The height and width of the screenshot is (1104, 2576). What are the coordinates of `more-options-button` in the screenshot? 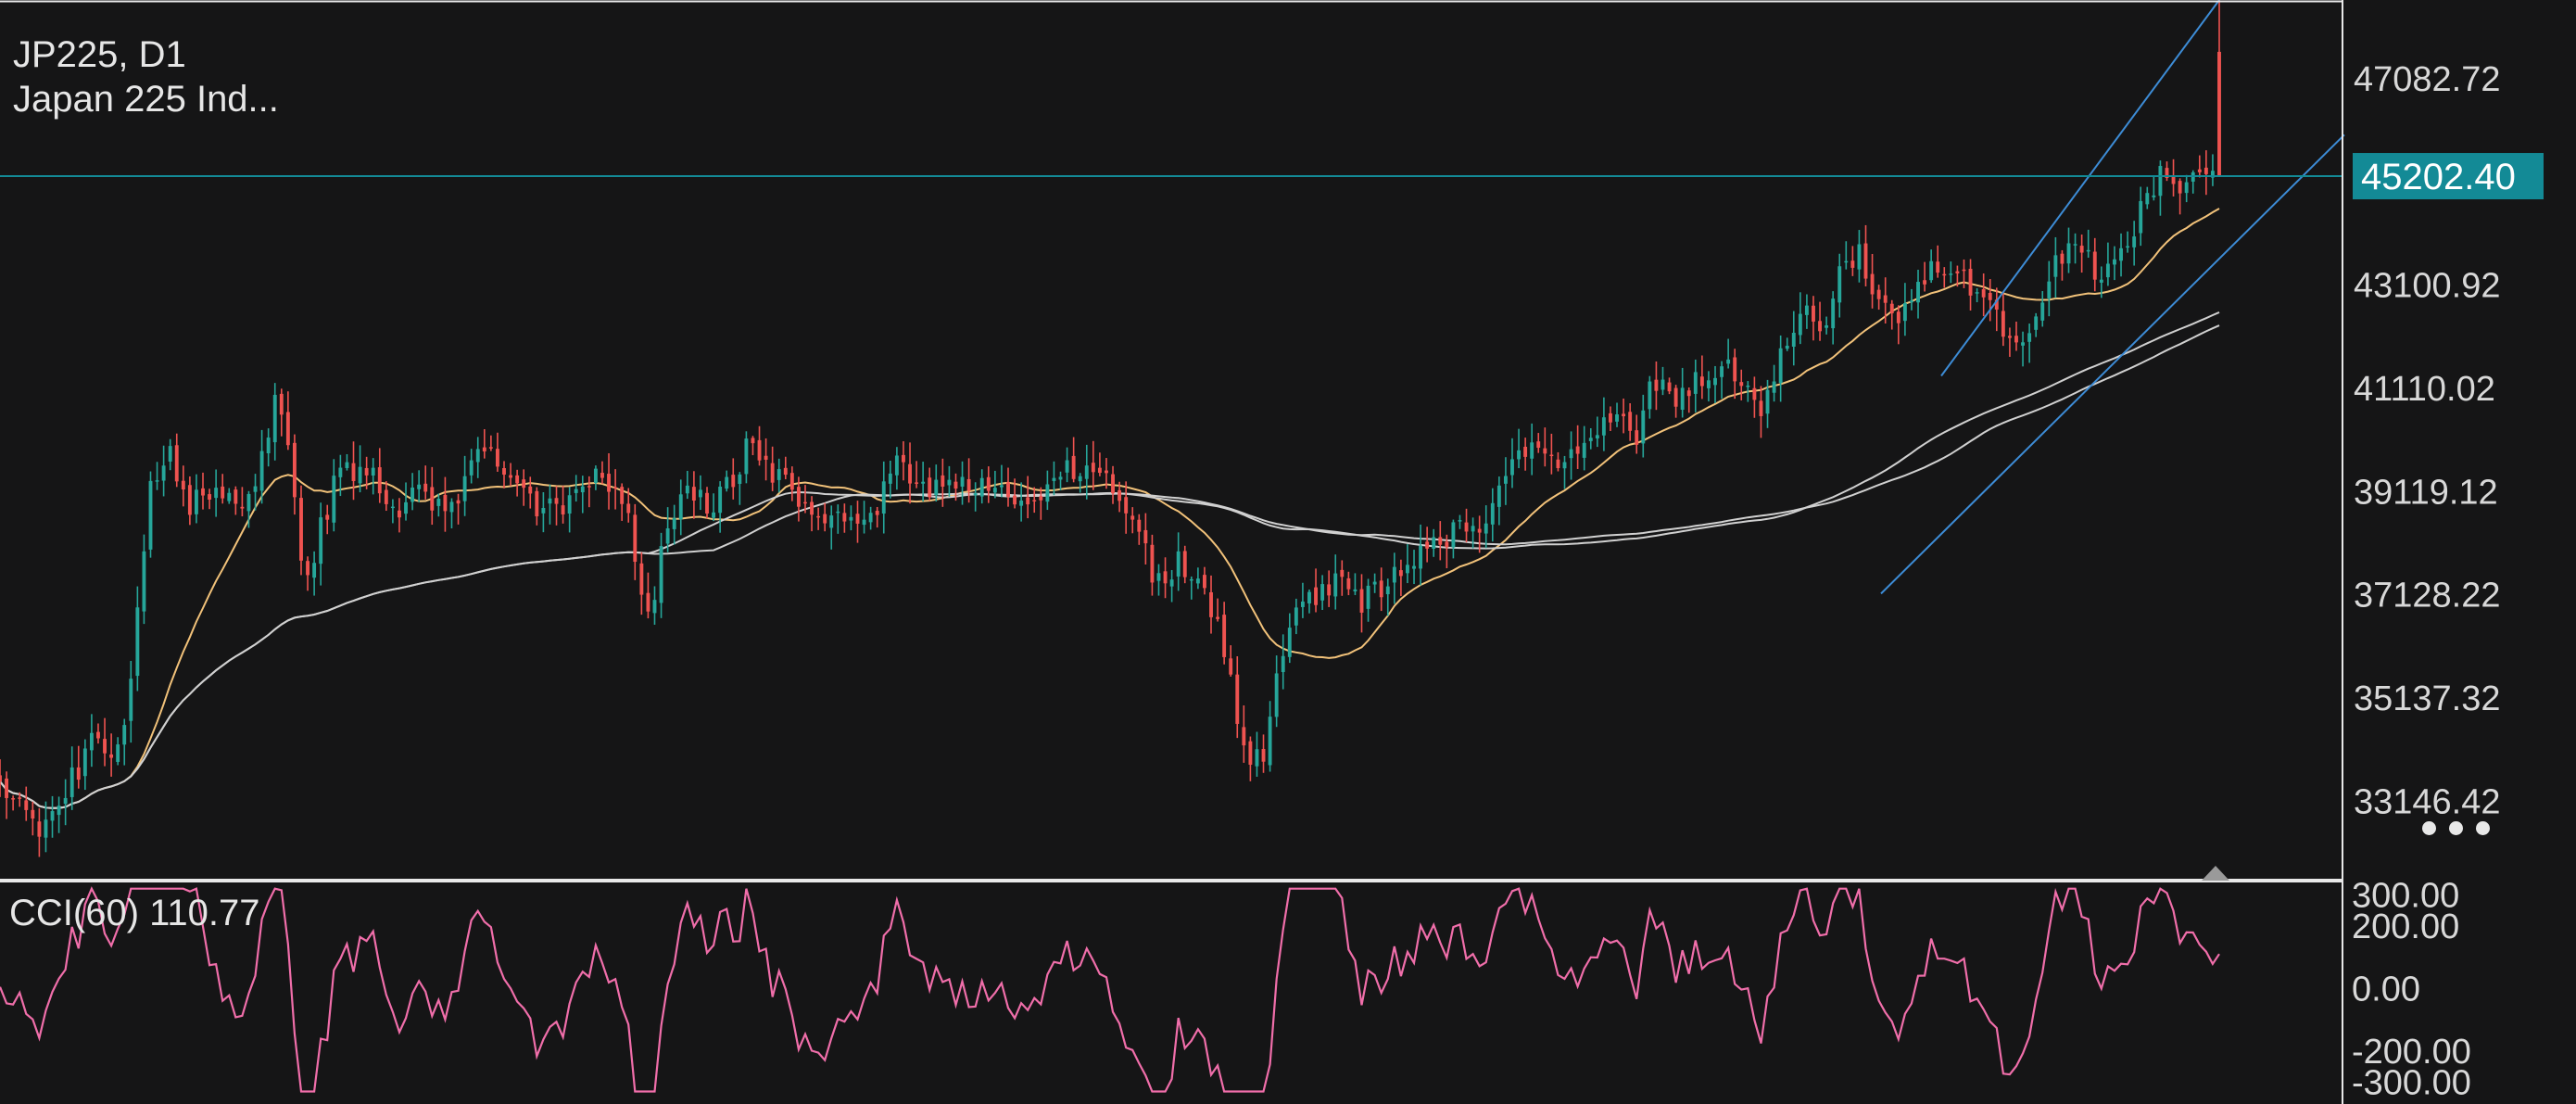 It's located at (2464, 828).